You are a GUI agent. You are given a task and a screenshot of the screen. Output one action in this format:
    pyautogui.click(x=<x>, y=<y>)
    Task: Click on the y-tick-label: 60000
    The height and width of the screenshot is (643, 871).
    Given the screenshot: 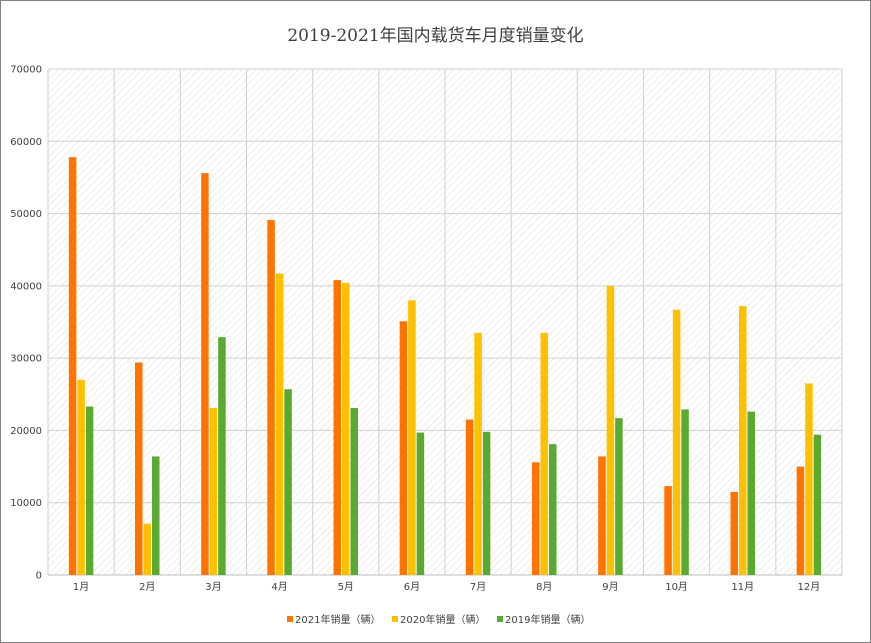 What is the action you would take?
    pyautogui.click(x=26, y=142)
    